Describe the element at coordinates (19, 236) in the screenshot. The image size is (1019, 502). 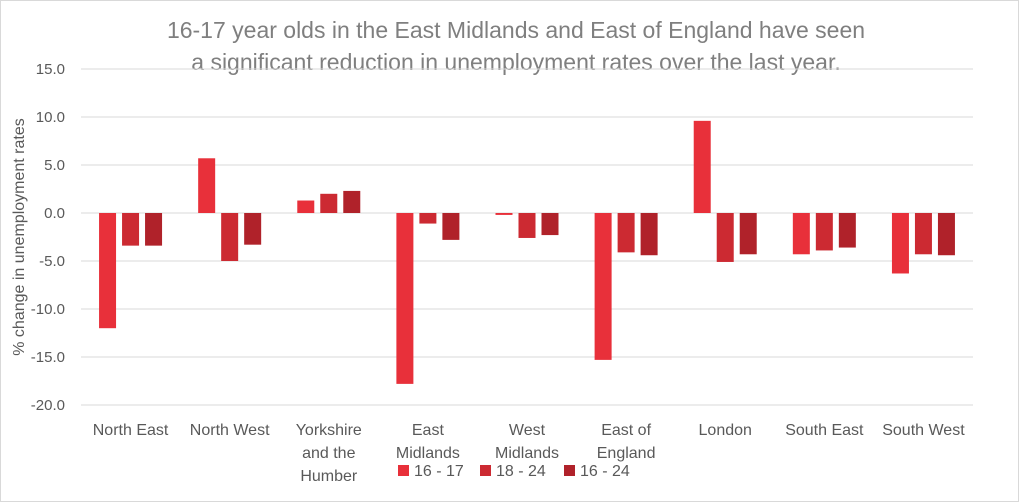
I see `y-axis-title: % change in unemployment rates` at that location.